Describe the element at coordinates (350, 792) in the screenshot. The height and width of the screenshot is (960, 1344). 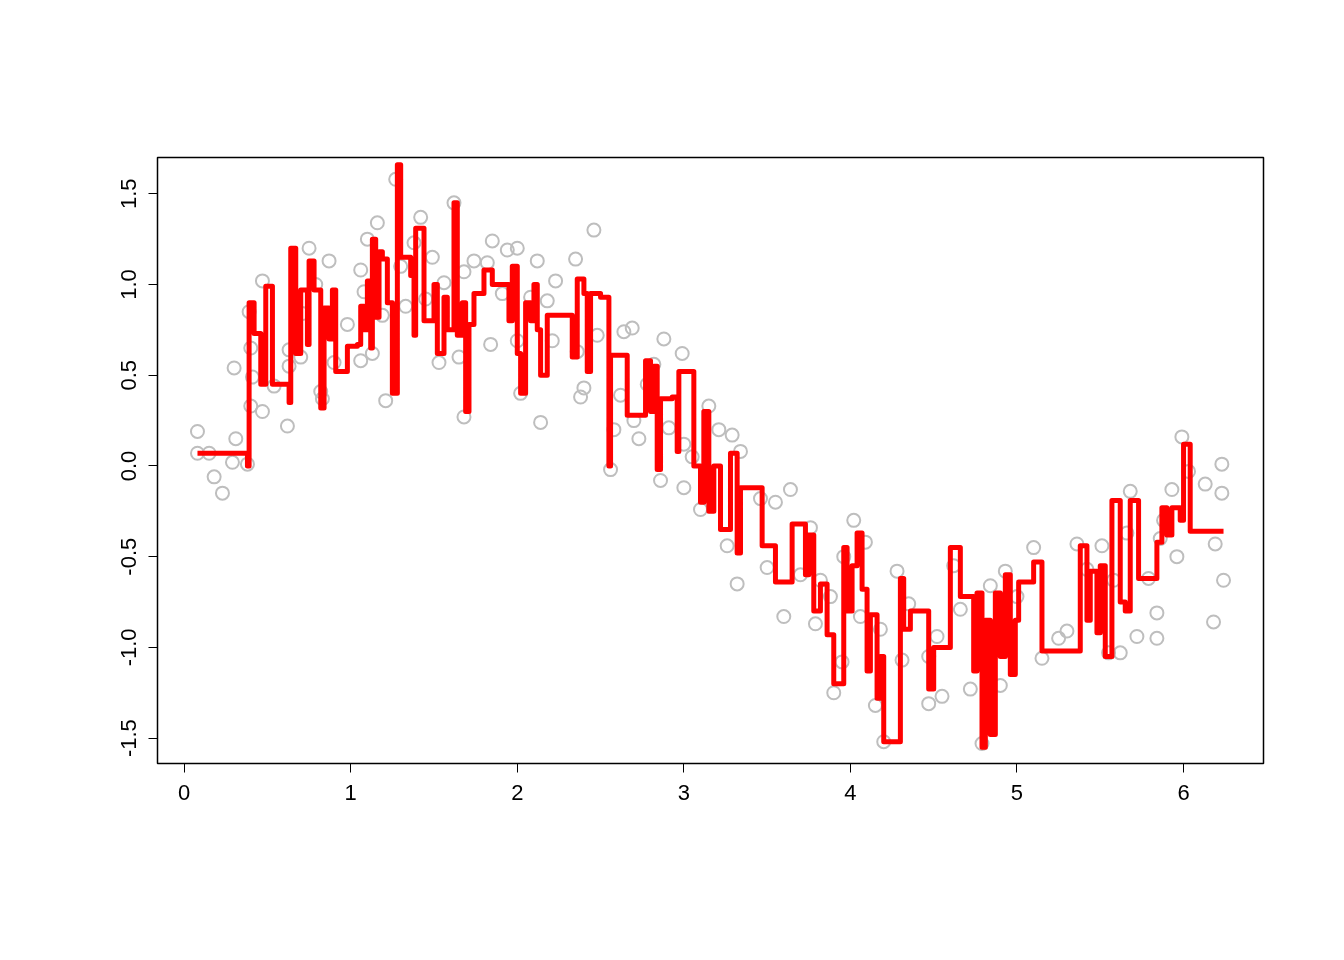
I see `x-tick-label: 1` at that location.